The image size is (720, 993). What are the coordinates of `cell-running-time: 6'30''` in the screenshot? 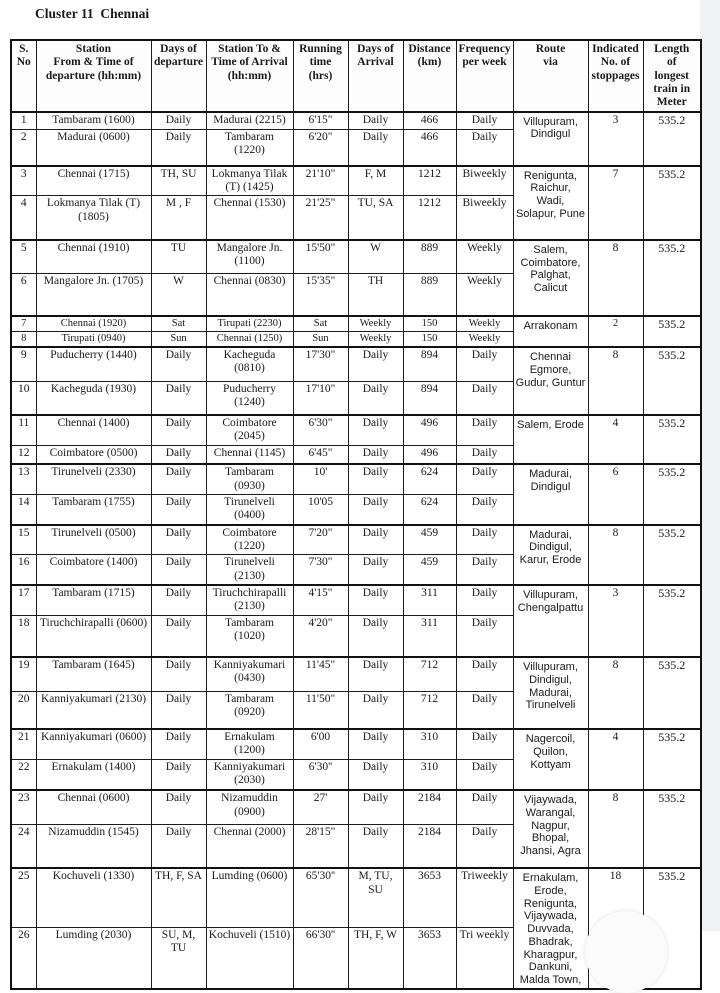 It's located at (320, 774).